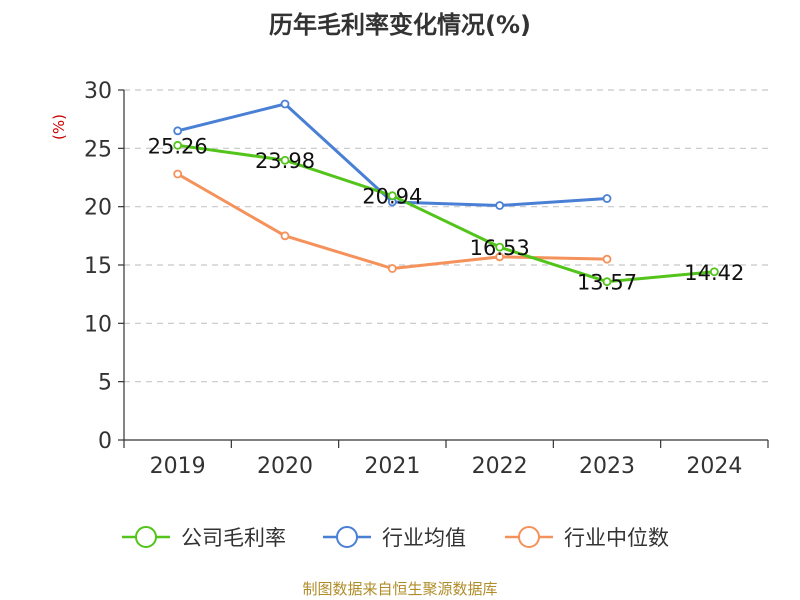 The width and height of the screenshot is (800, 600). Describe the element at coordinates (98, 149) in the screenshot. I see `y-tick-label: 25` at that location.